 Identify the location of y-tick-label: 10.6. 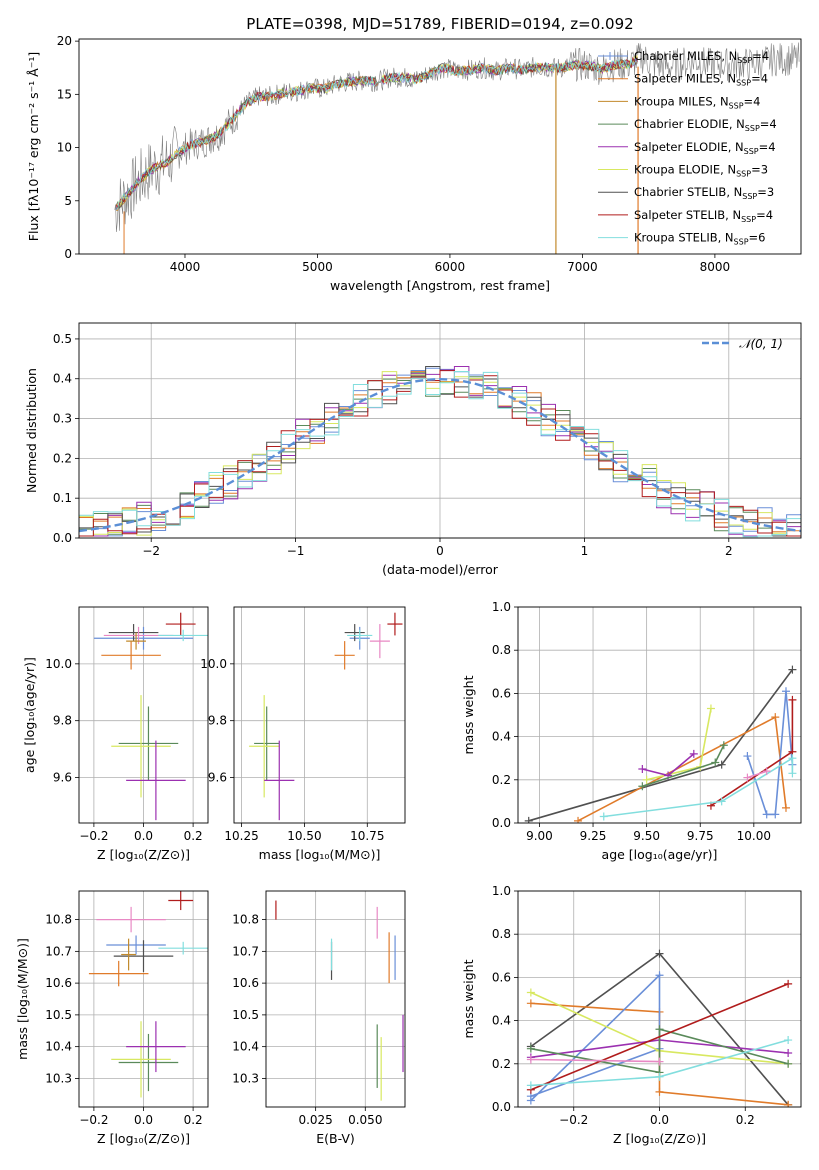
(58, 983).